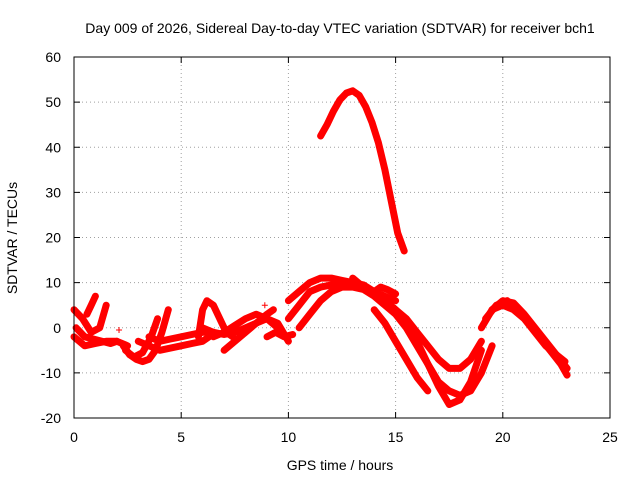 Image resolution: width=640 pixels, height=485 pixels. What do you see at coordinates (53, 102) in the screenshot?
I see `y-tick-label: 50` at bounding box center [53, 102].